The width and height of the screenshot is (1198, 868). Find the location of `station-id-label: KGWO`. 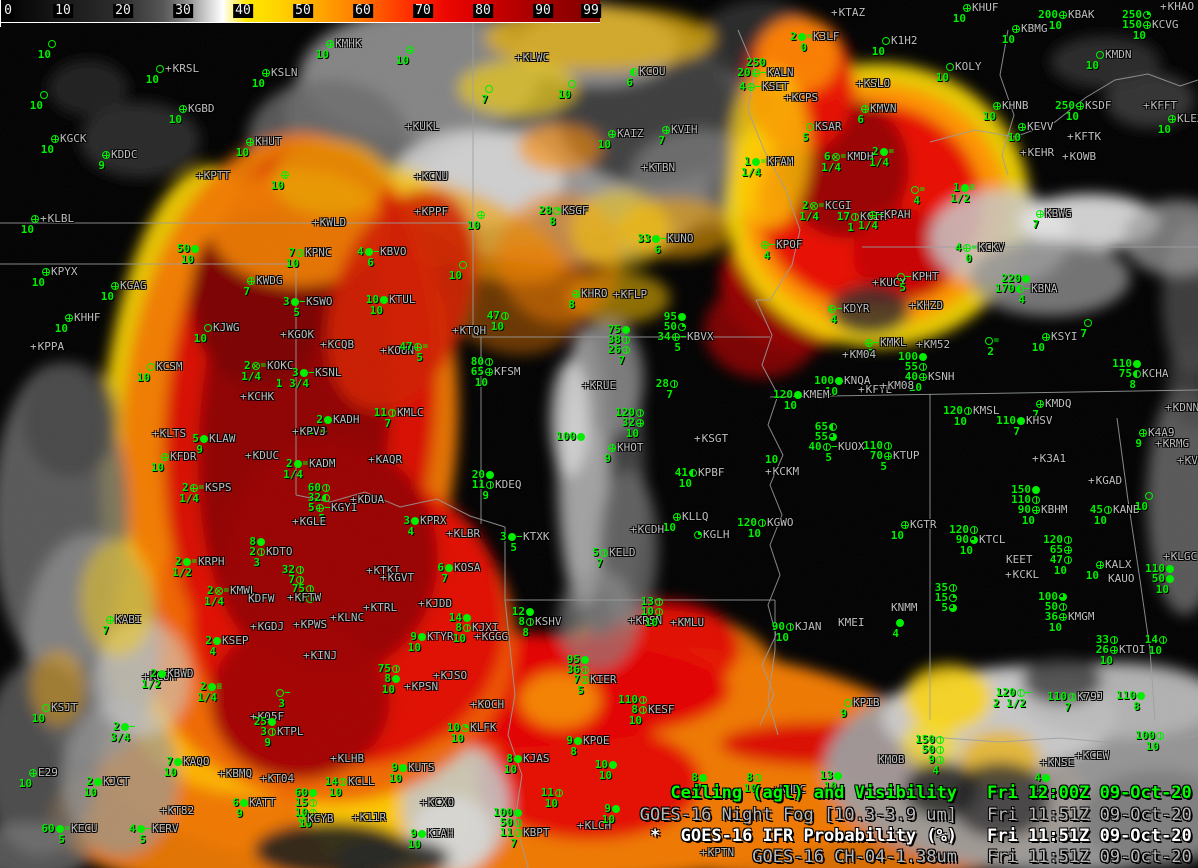

station-id-label: KGWO is located at coordinates (780, 522).